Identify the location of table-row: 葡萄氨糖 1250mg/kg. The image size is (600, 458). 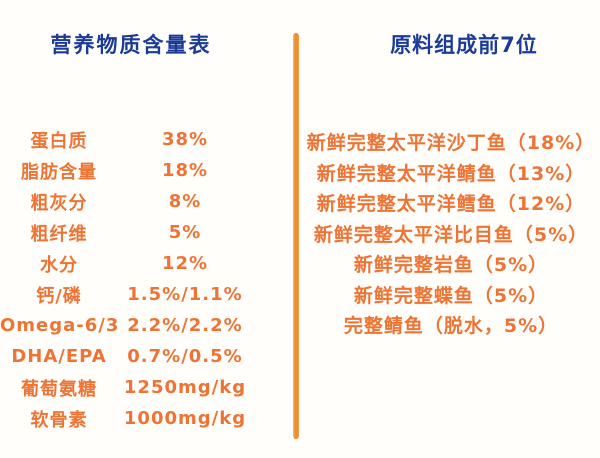
(126, 387).